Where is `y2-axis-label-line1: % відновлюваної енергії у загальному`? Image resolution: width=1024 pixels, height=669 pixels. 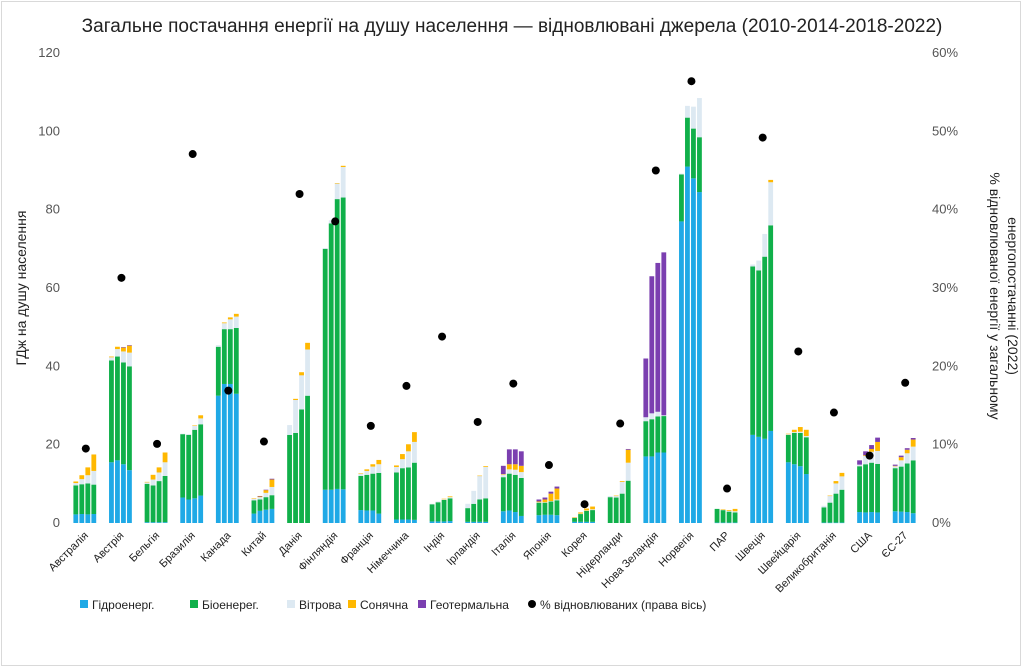 y2-axis-label-line1: % відновлюваної енергії у загальному is located at coordinates (995, 295).